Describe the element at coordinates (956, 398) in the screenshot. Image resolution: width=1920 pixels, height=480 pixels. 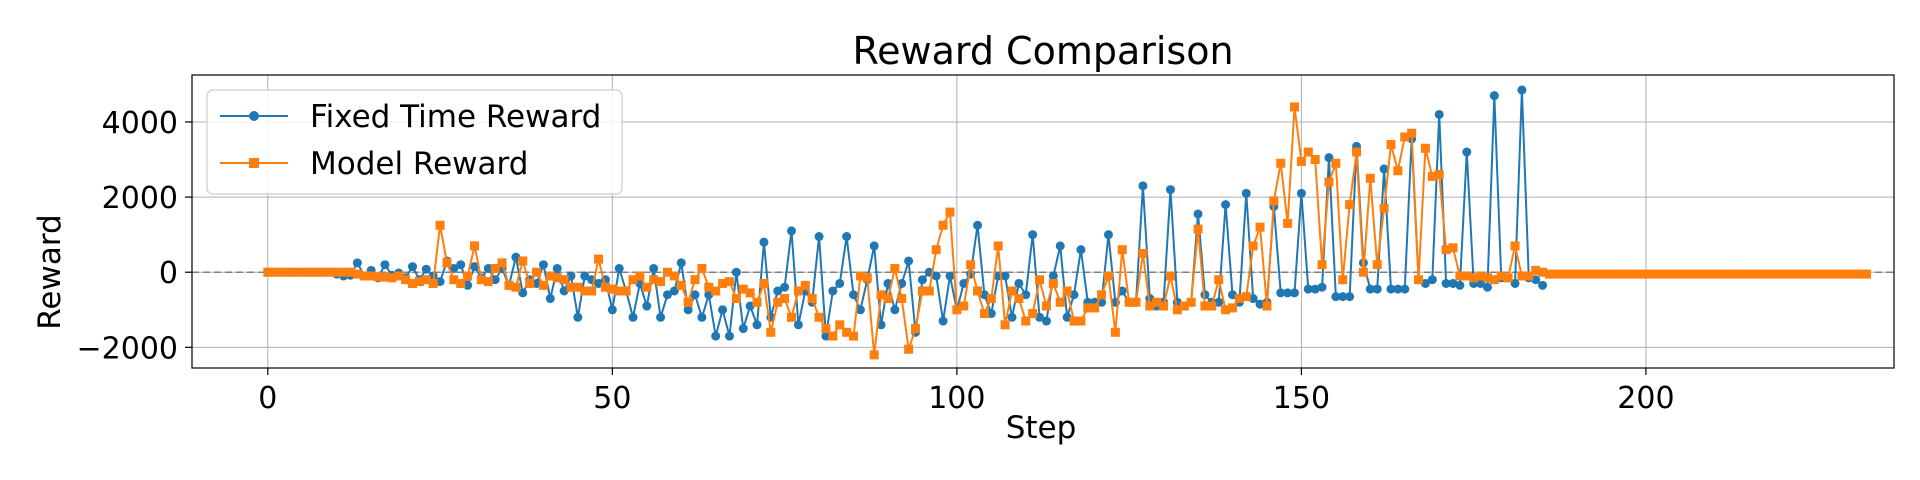
I see `x-tick-label: 100` at that location.